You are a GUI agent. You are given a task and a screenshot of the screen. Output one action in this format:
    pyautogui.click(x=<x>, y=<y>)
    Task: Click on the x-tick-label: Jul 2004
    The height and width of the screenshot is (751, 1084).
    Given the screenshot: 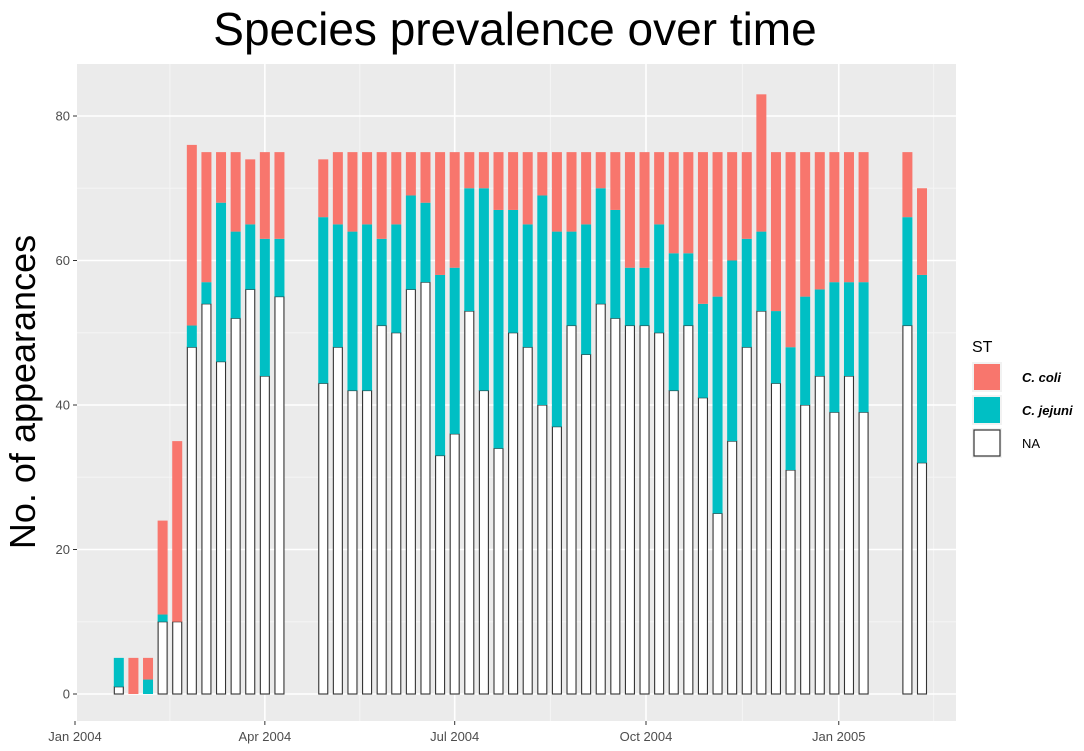 What is the action you would take?
    pyautogui.click(x=454, y=736)
    